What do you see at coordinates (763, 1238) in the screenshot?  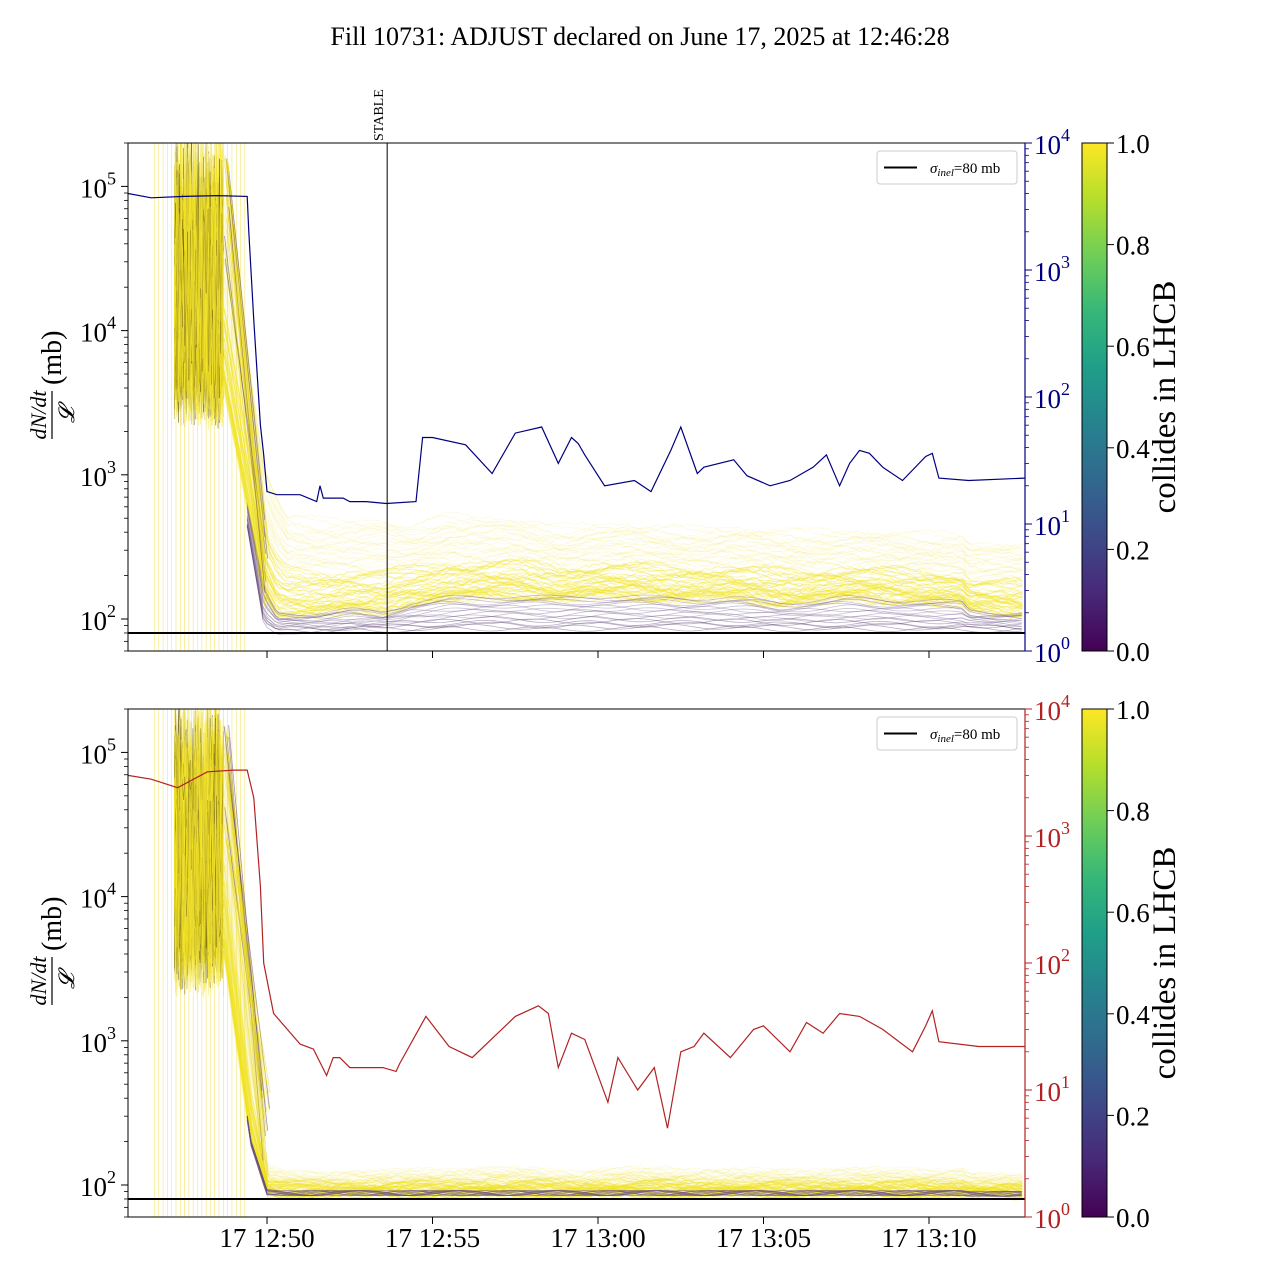 I see `x-axis-tick-label: 17 13:05` at bounding box center [763, 1238].